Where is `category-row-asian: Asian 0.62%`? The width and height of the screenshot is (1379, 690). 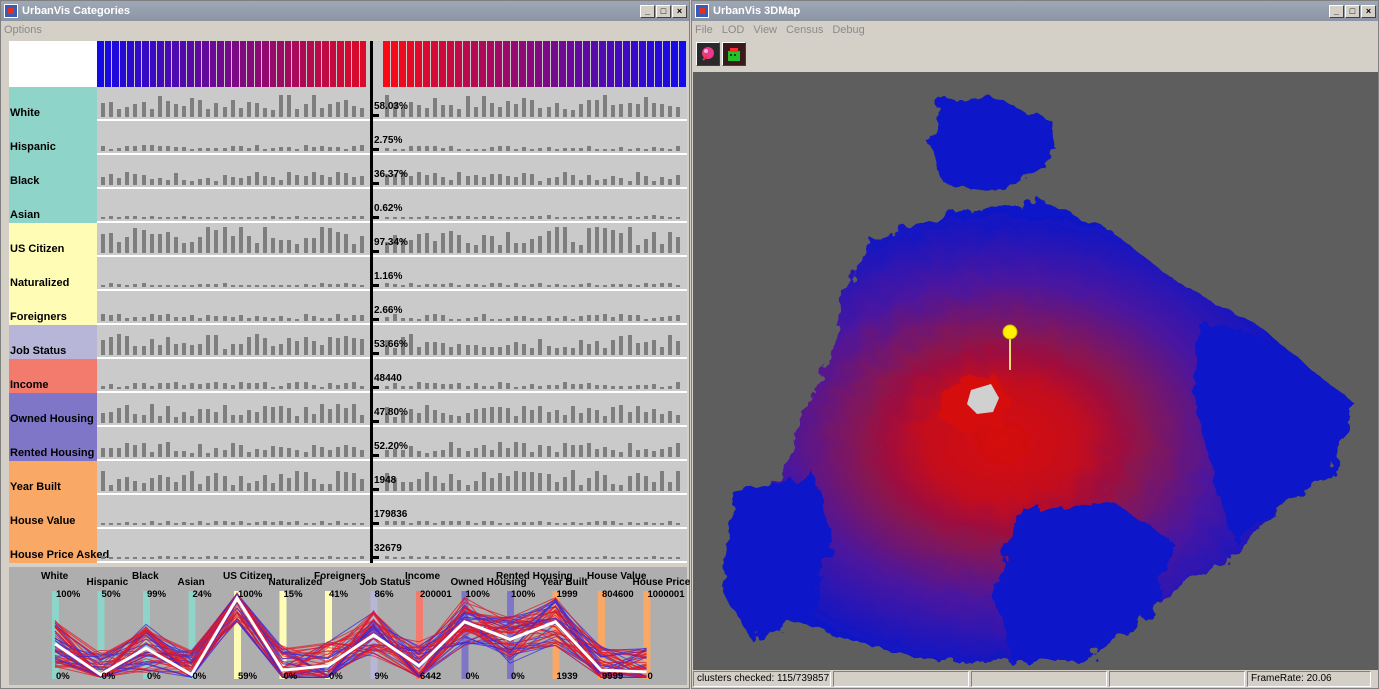
category-row-asian: Asian 0.62% is located at coordinates (348, 206).